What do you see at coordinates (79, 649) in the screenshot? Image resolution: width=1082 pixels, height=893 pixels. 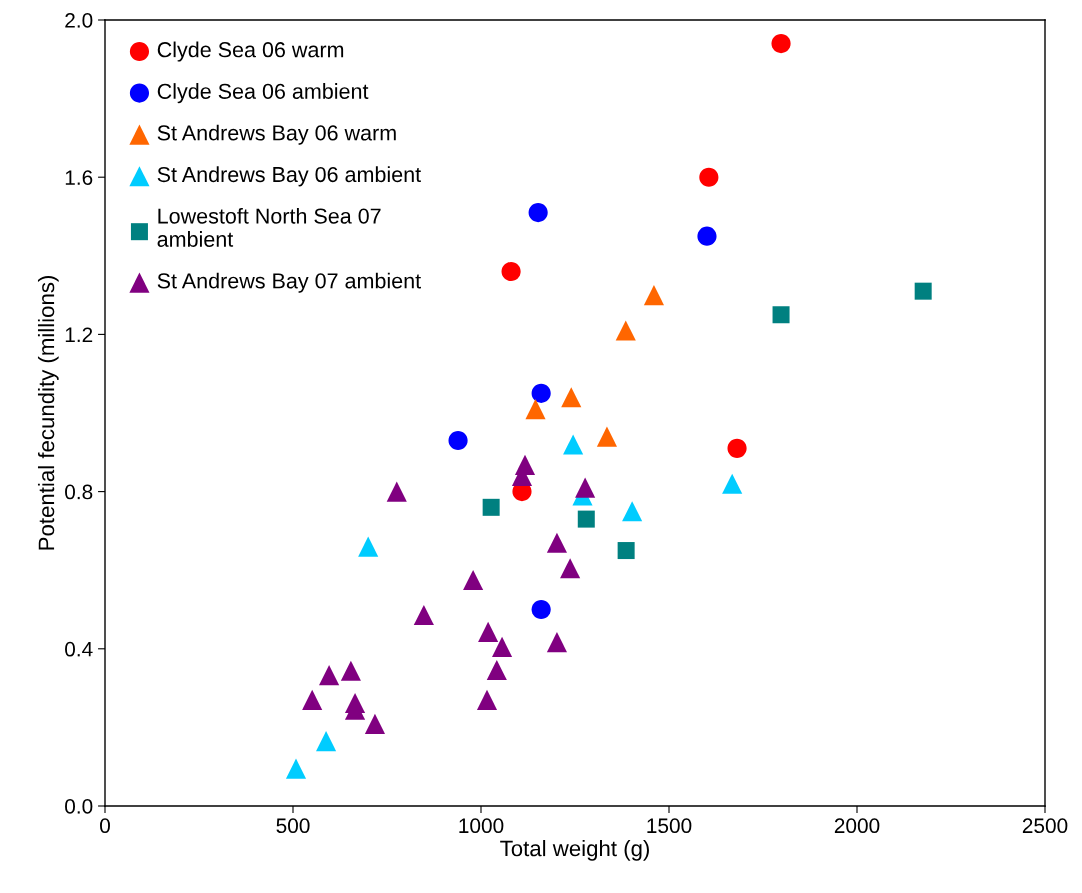 I see `y-tick-label: 0.4` at bounding box center [79, 649].